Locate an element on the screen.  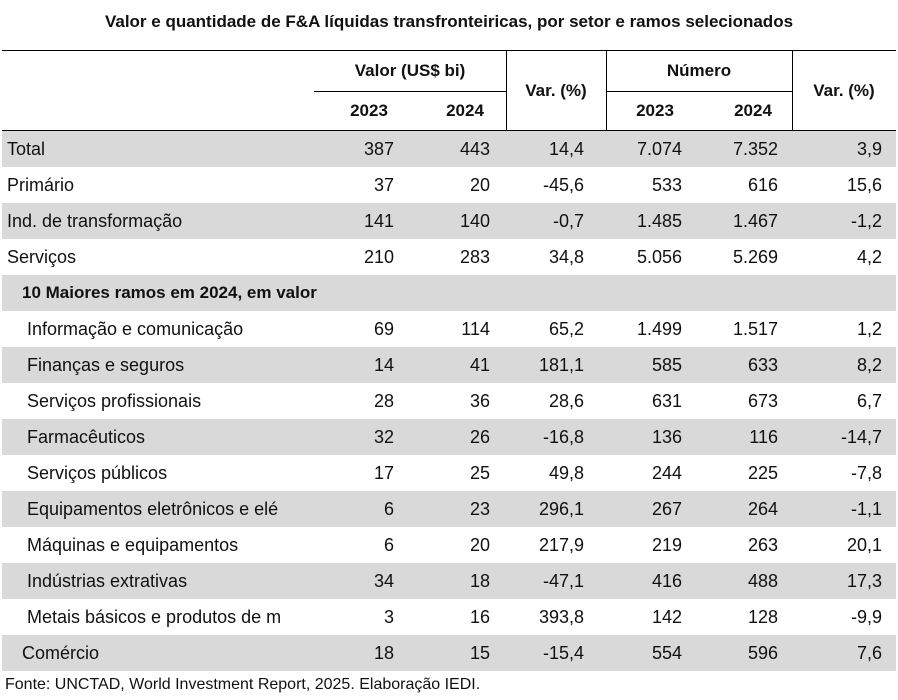
var-valor-cell: 296,1 is located at coordinates (561, 509).